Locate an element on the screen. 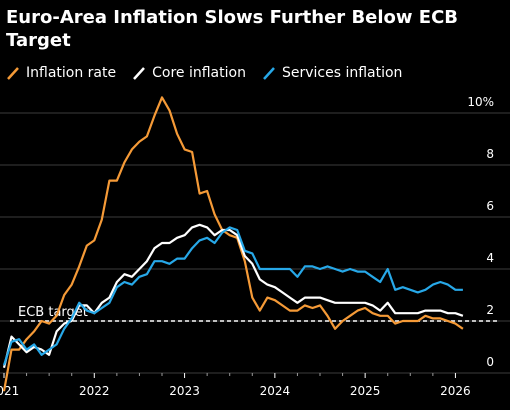  y-tick-label-6: 6 is located at coordinates (490, 206).